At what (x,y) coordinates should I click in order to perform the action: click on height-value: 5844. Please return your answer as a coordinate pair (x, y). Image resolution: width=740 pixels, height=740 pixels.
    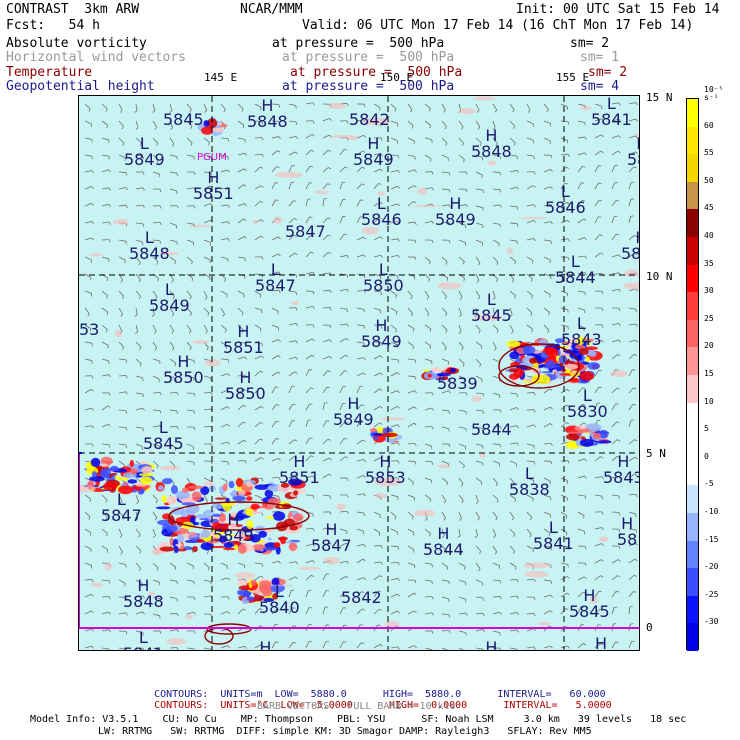
    Looking at the image, I should click on (491, 429).